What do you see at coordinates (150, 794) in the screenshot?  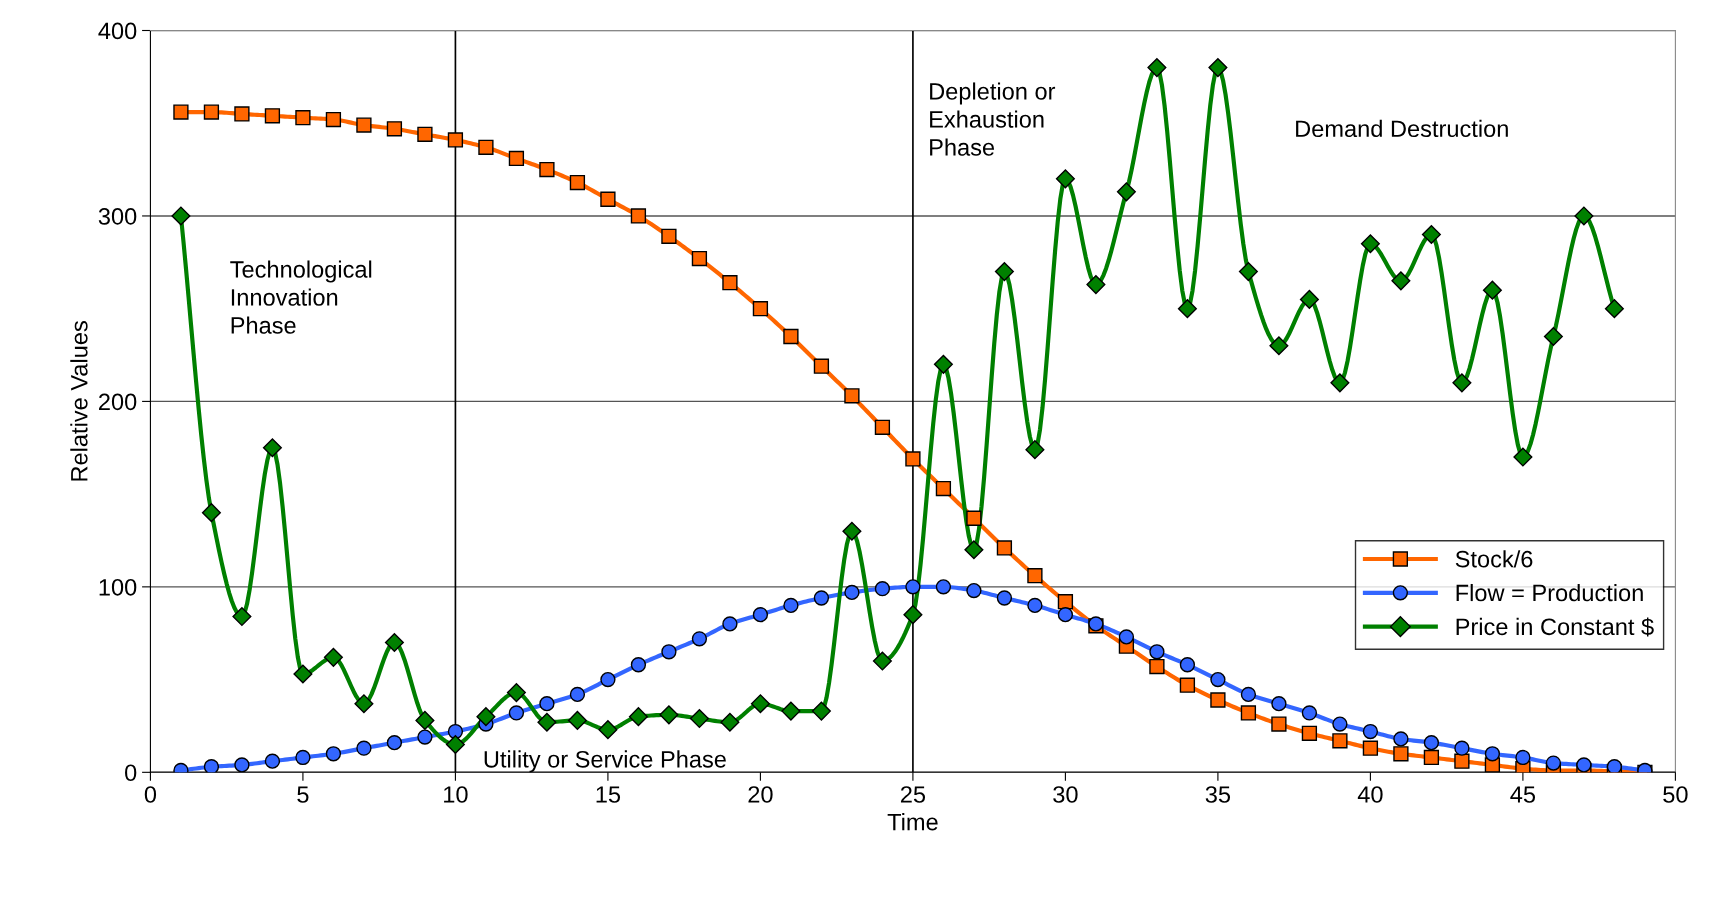 I see `x-tick-label: 0` at bounding box center [150, 794].